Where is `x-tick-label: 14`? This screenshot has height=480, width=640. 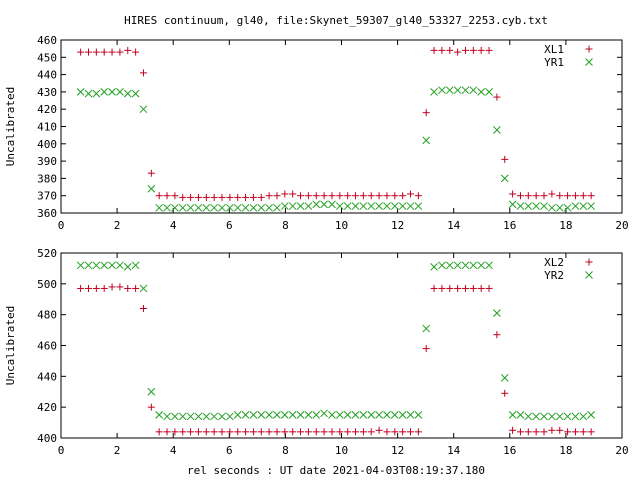
x-tick-label: 14 is located at coordinates (454, 450).